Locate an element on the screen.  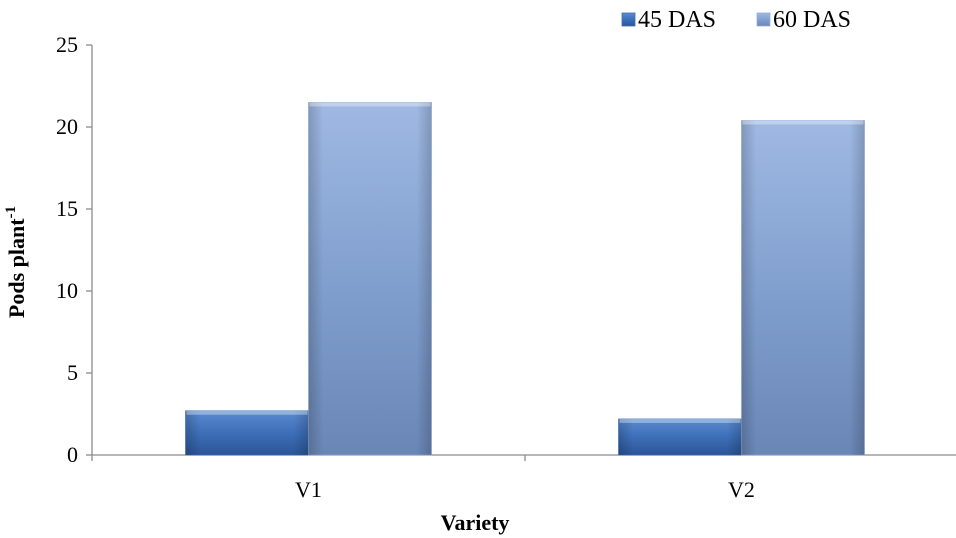
legend-label: 60 DAS is located at coordinates (812, 20).